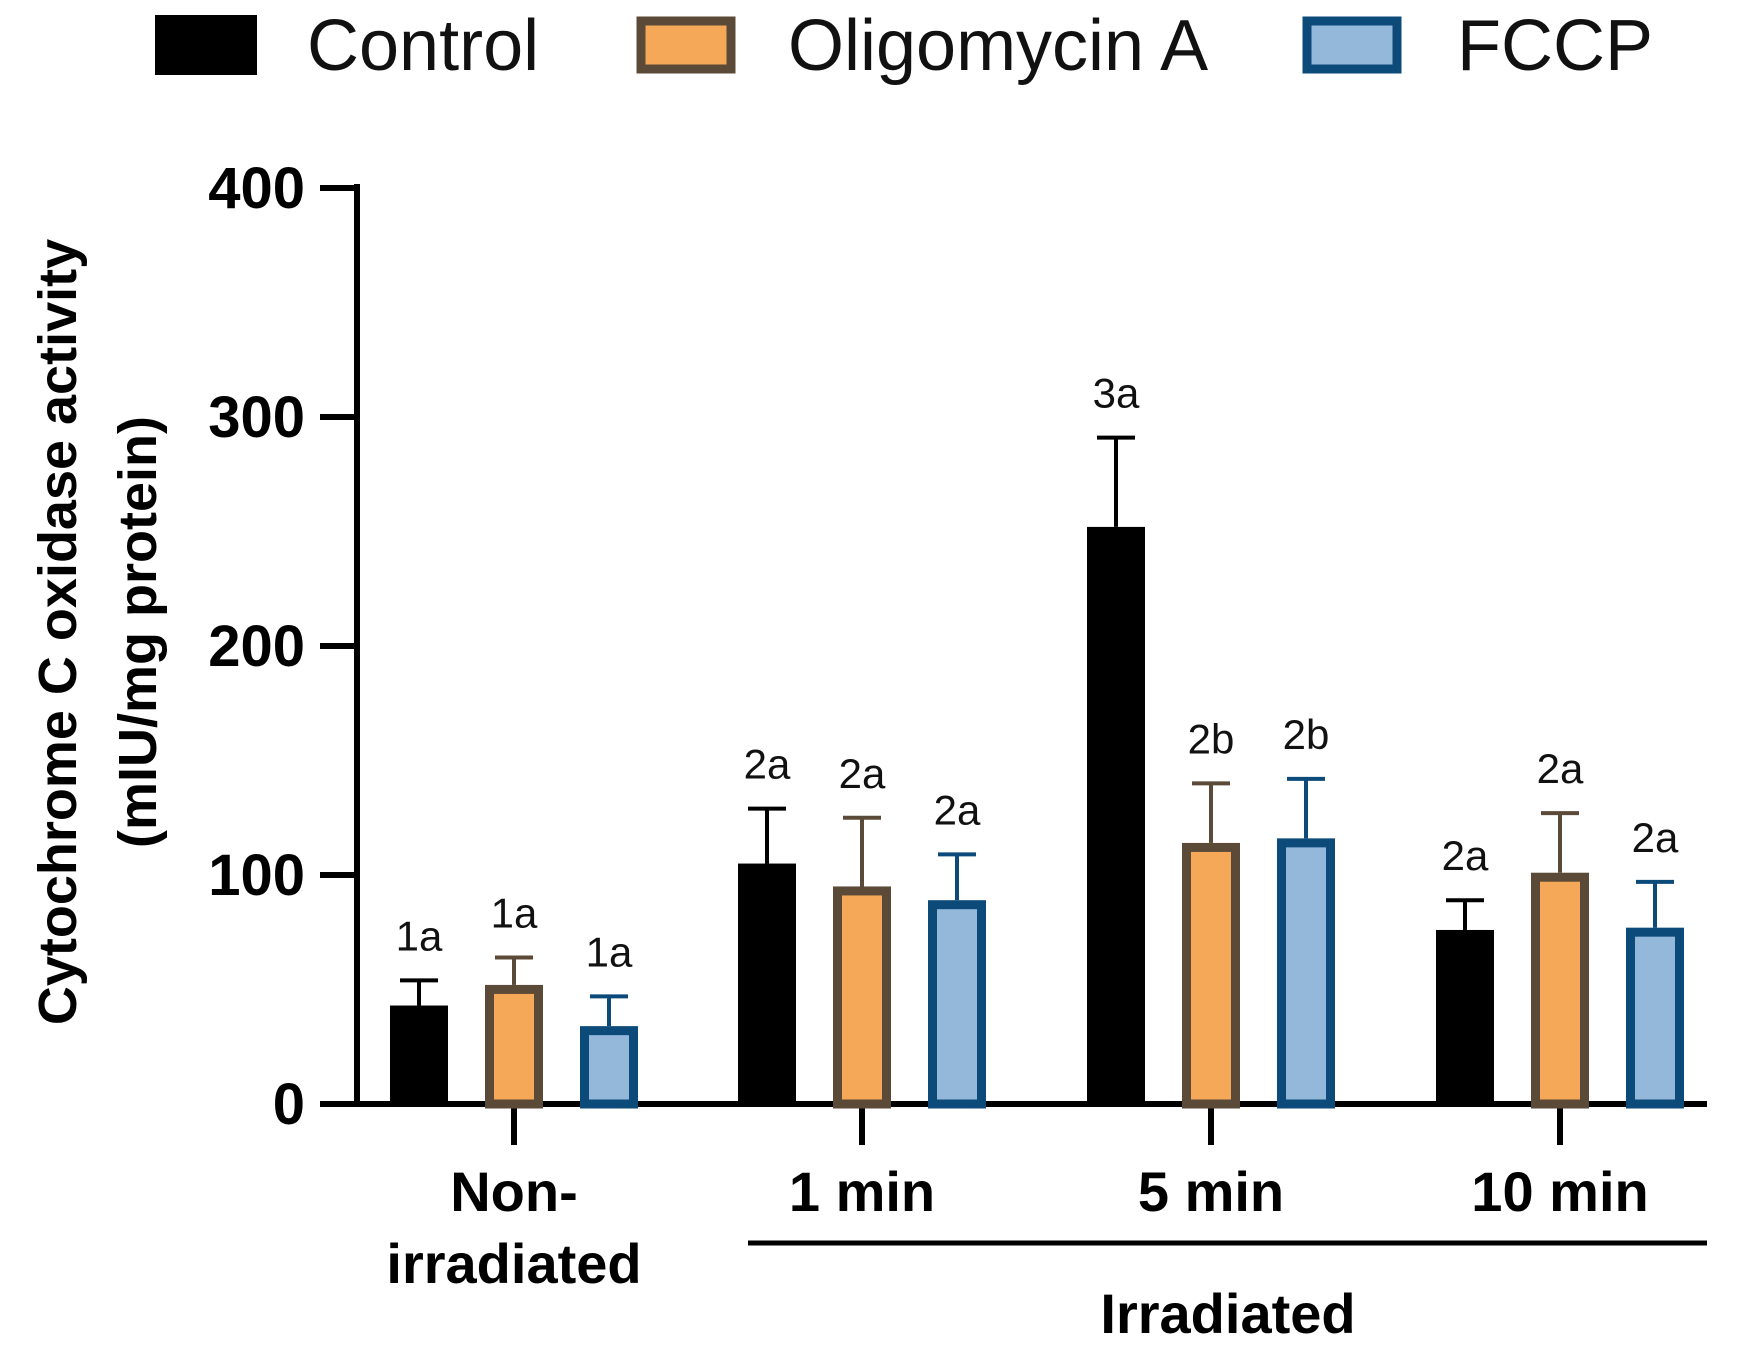 This screenshot has height=1359, width=1741. Describe the element at coordinates (138, 632) in the screenshot. I see `y-axis-label-line2: (mIU/mg protein)` at that location.